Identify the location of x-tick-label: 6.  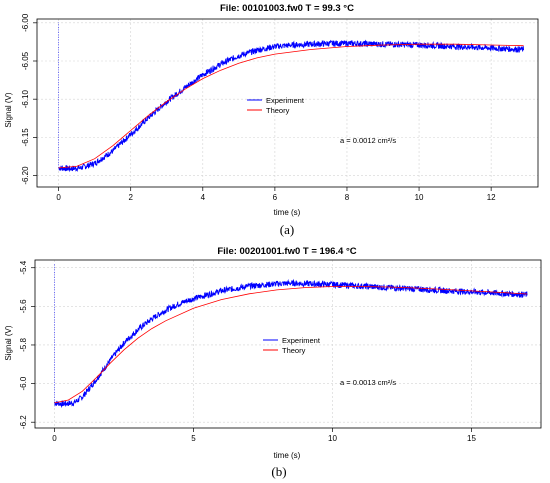
(275, 197).